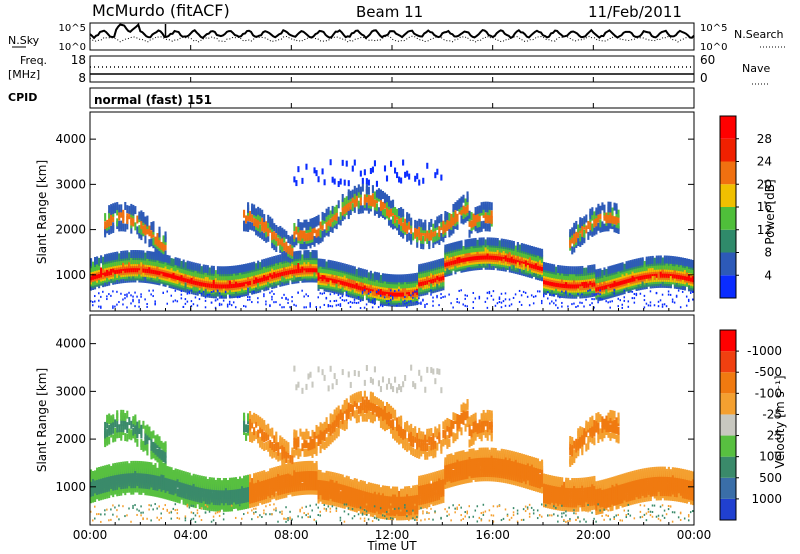 The height and width of the screenshot is (554, 800). What do you see at coordinates (764, 207) in the screenshot?
I see `colorbar-tick-label: 16` at bounding box center [764, 207].